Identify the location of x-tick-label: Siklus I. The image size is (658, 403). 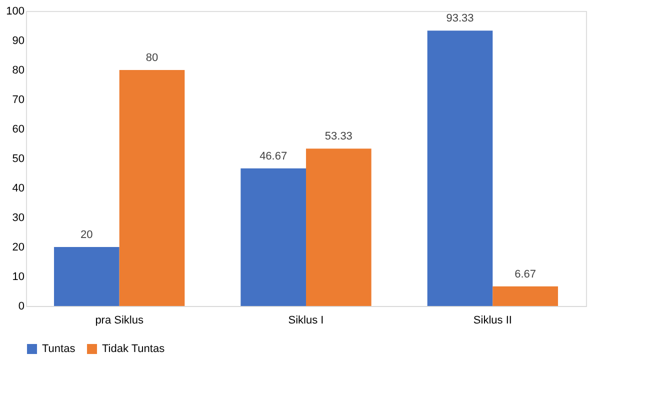
(306, 320).